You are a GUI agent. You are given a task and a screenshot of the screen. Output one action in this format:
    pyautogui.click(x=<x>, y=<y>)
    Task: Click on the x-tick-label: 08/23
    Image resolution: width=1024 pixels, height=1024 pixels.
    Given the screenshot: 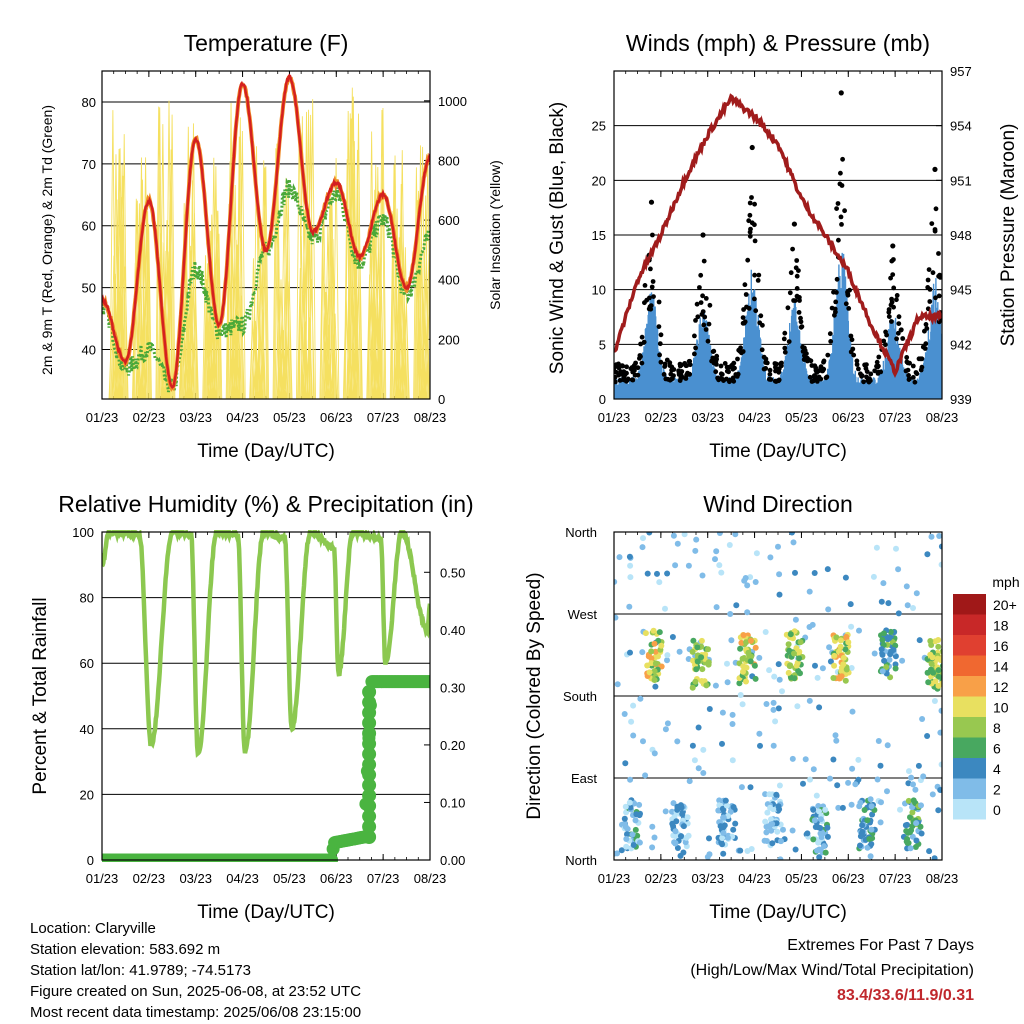 What is the action you would take?
    pyautogui.click(x=430, y=417)
    